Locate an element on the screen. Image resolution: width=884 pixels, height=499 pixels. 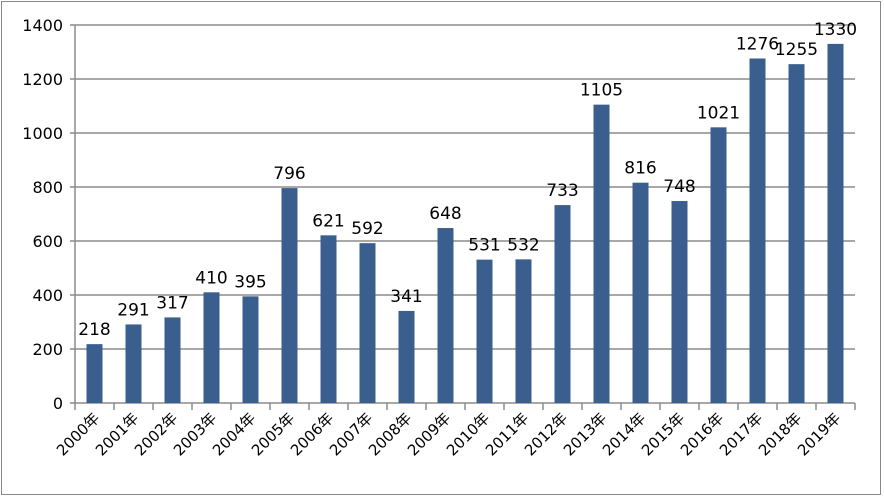
data-label: 733 is located at coordinates (562, 191).